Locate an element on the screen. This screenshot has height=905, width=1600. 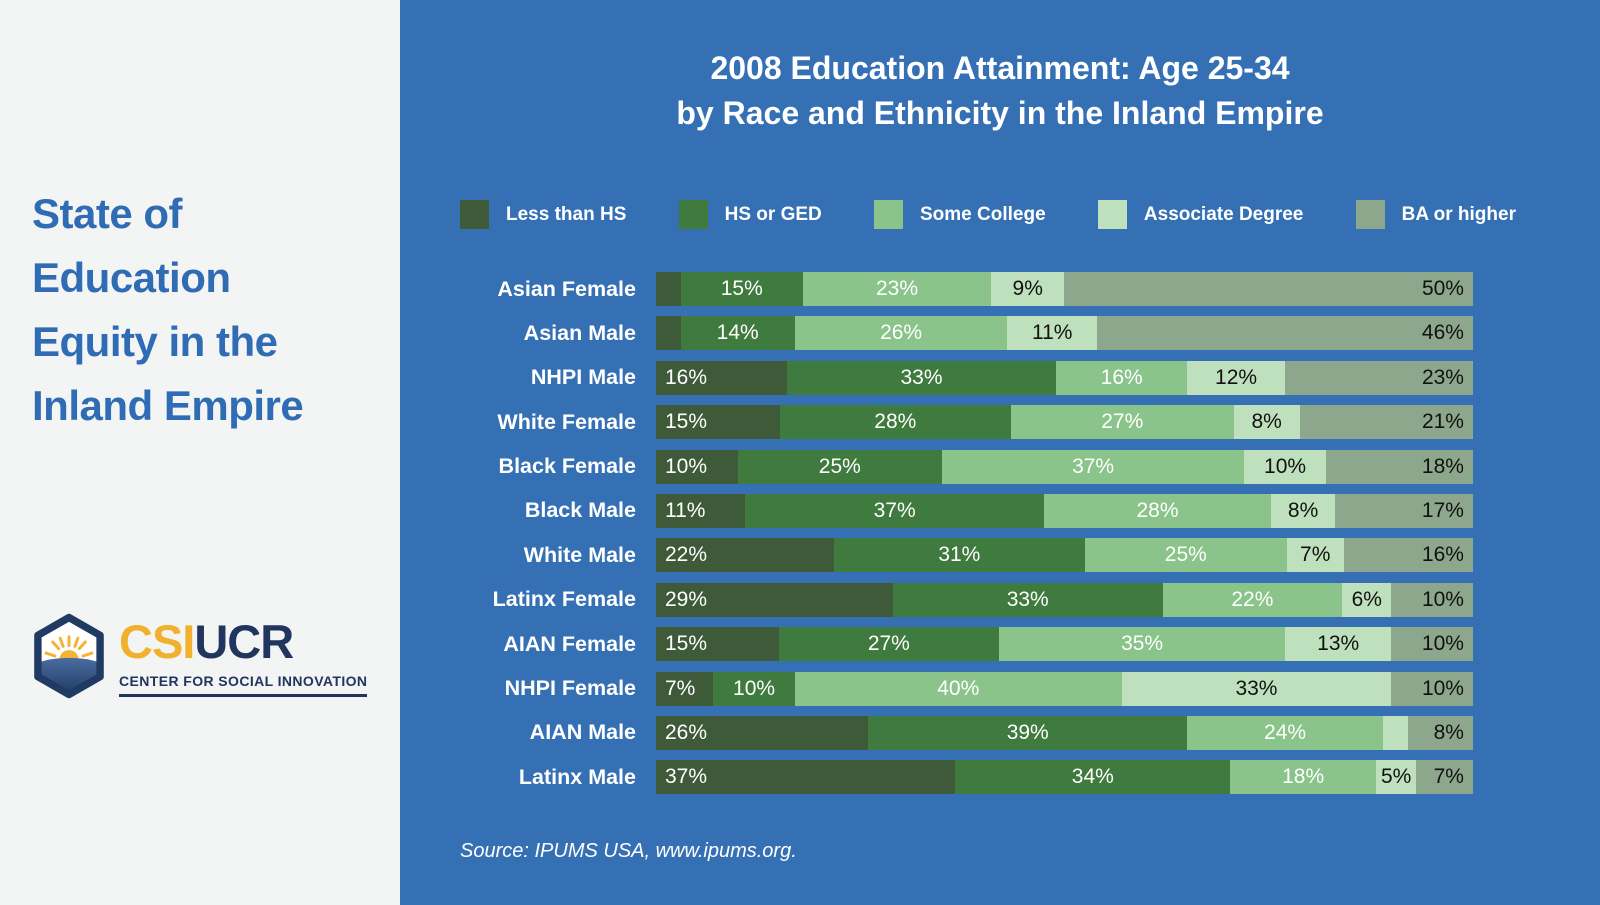
bar-row: White Male 22% 31% 25% 7% 16% is located at coordinates (964, 555).